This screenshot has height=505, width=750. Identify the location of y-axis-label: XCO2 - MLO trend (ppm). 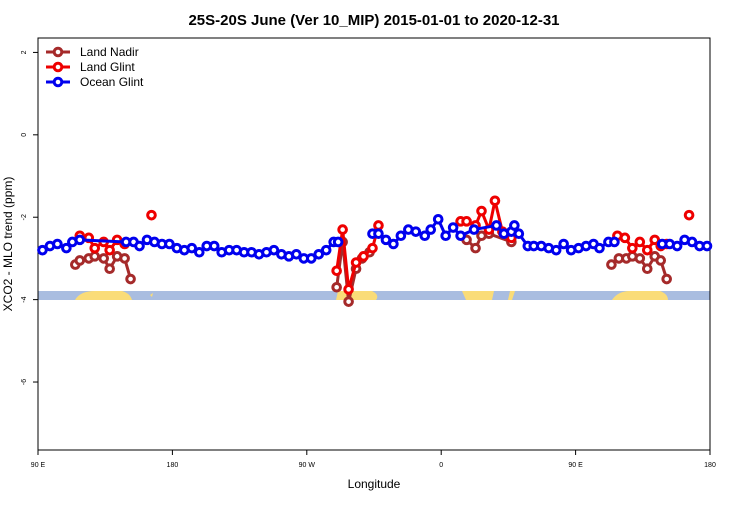
(8, 244).